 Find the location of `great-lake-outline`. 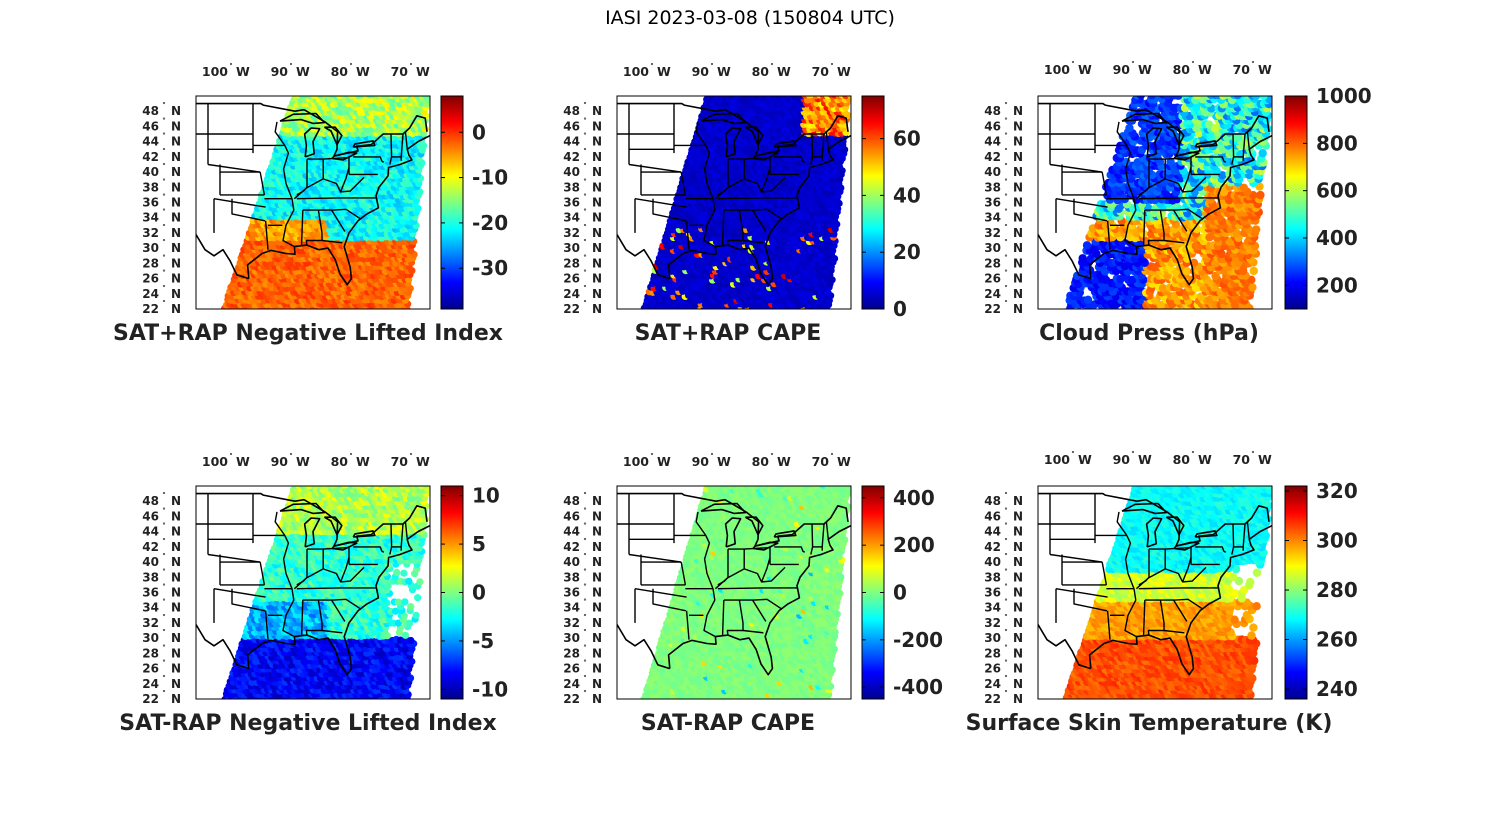

great-lake-outline is located at coordinates (312, 142).